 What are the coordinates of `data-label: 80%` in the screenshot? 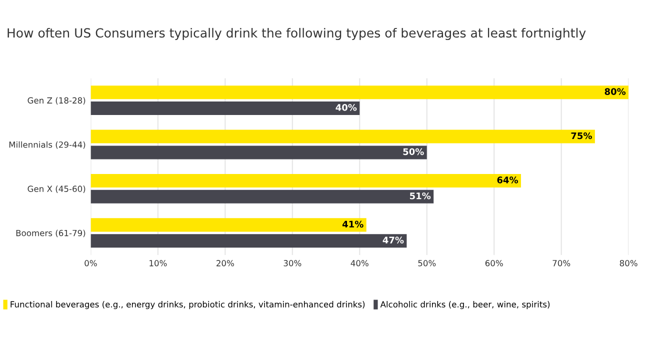 It's located at (615, 91).